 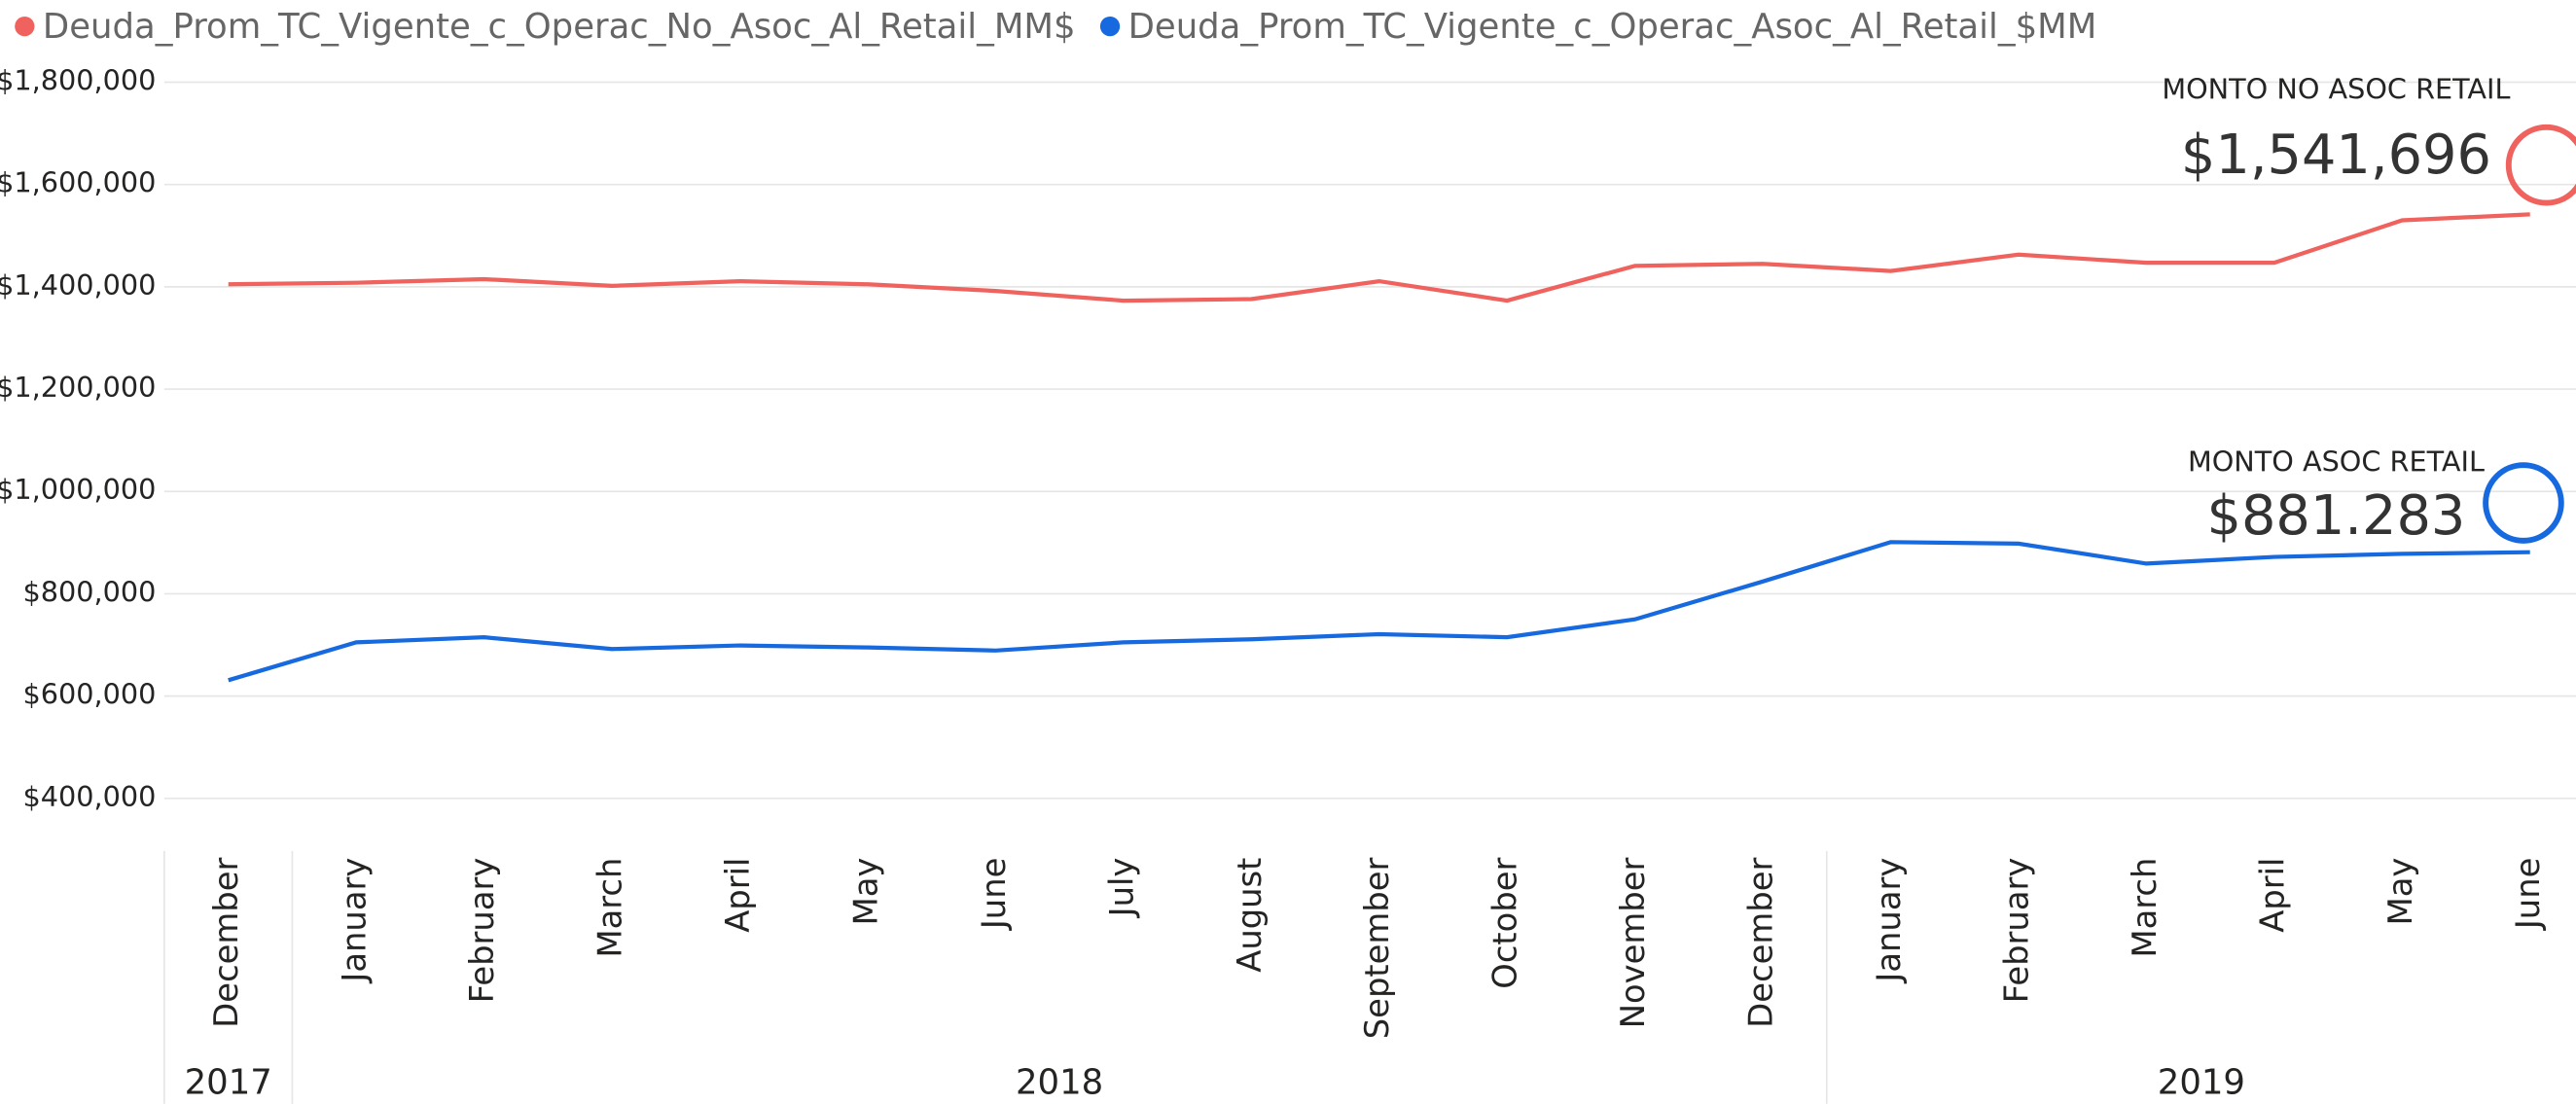 What do you see at coordinates (2201, 1083) in the screenshot?
I see `x-group-label: 2019` at bounding box center [2201, 1083].